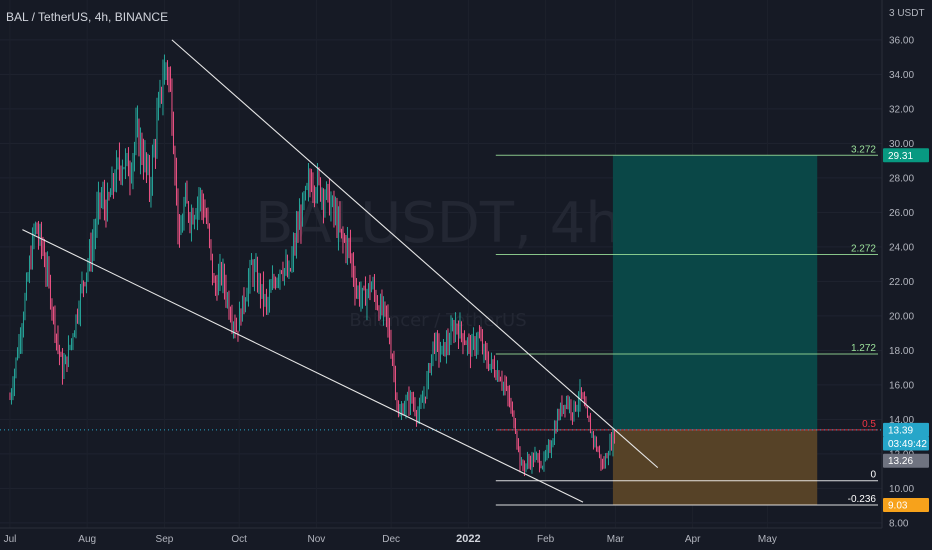  What do you see at coordinates (863, 248) in the screenshot?
I see `fib-level-label: 2.272` at bounding box center [863, 248].